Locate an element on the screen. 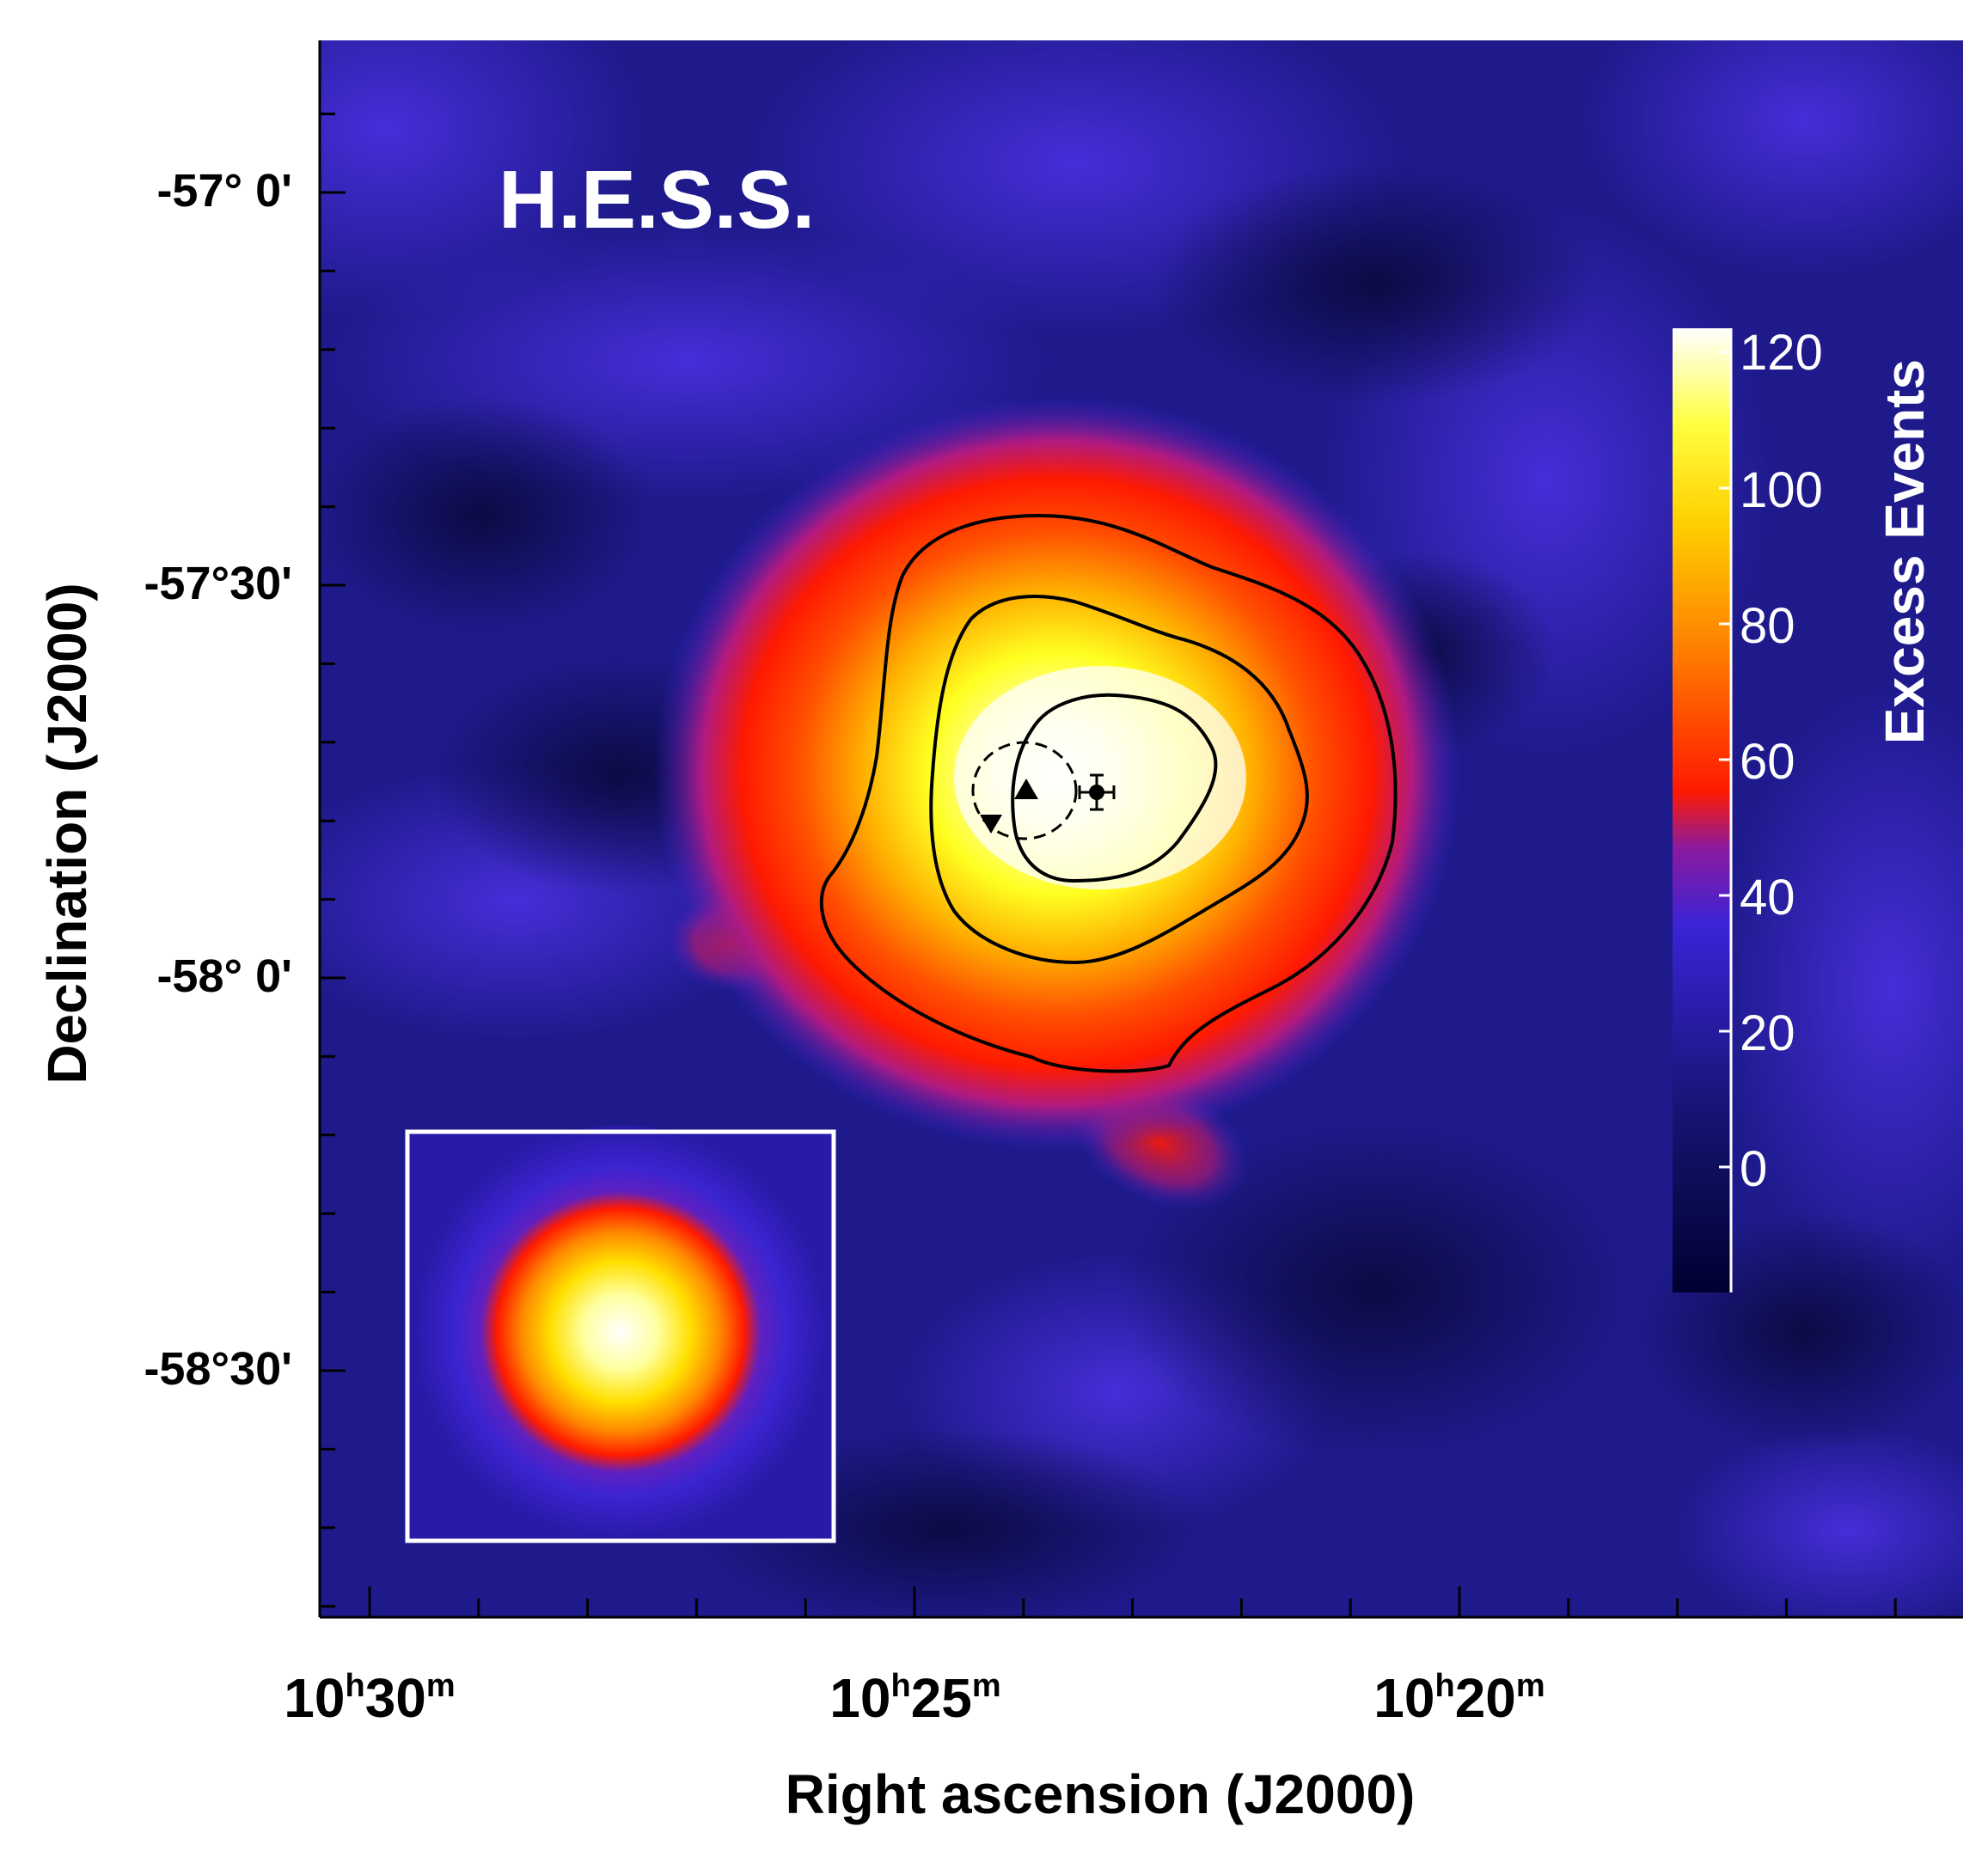  triangle-up-marker is located at coordinates (1026, 789).